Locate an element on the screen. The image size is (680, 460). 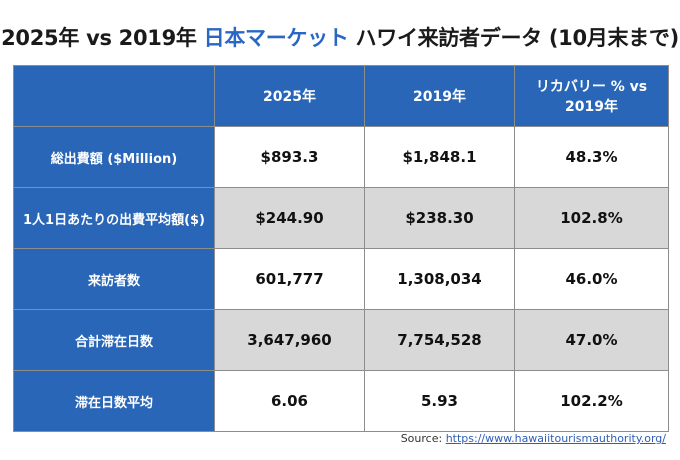
table-row: 滞在日数平均 6.06 5.93 102.2% is located at coordinates (341, 401).